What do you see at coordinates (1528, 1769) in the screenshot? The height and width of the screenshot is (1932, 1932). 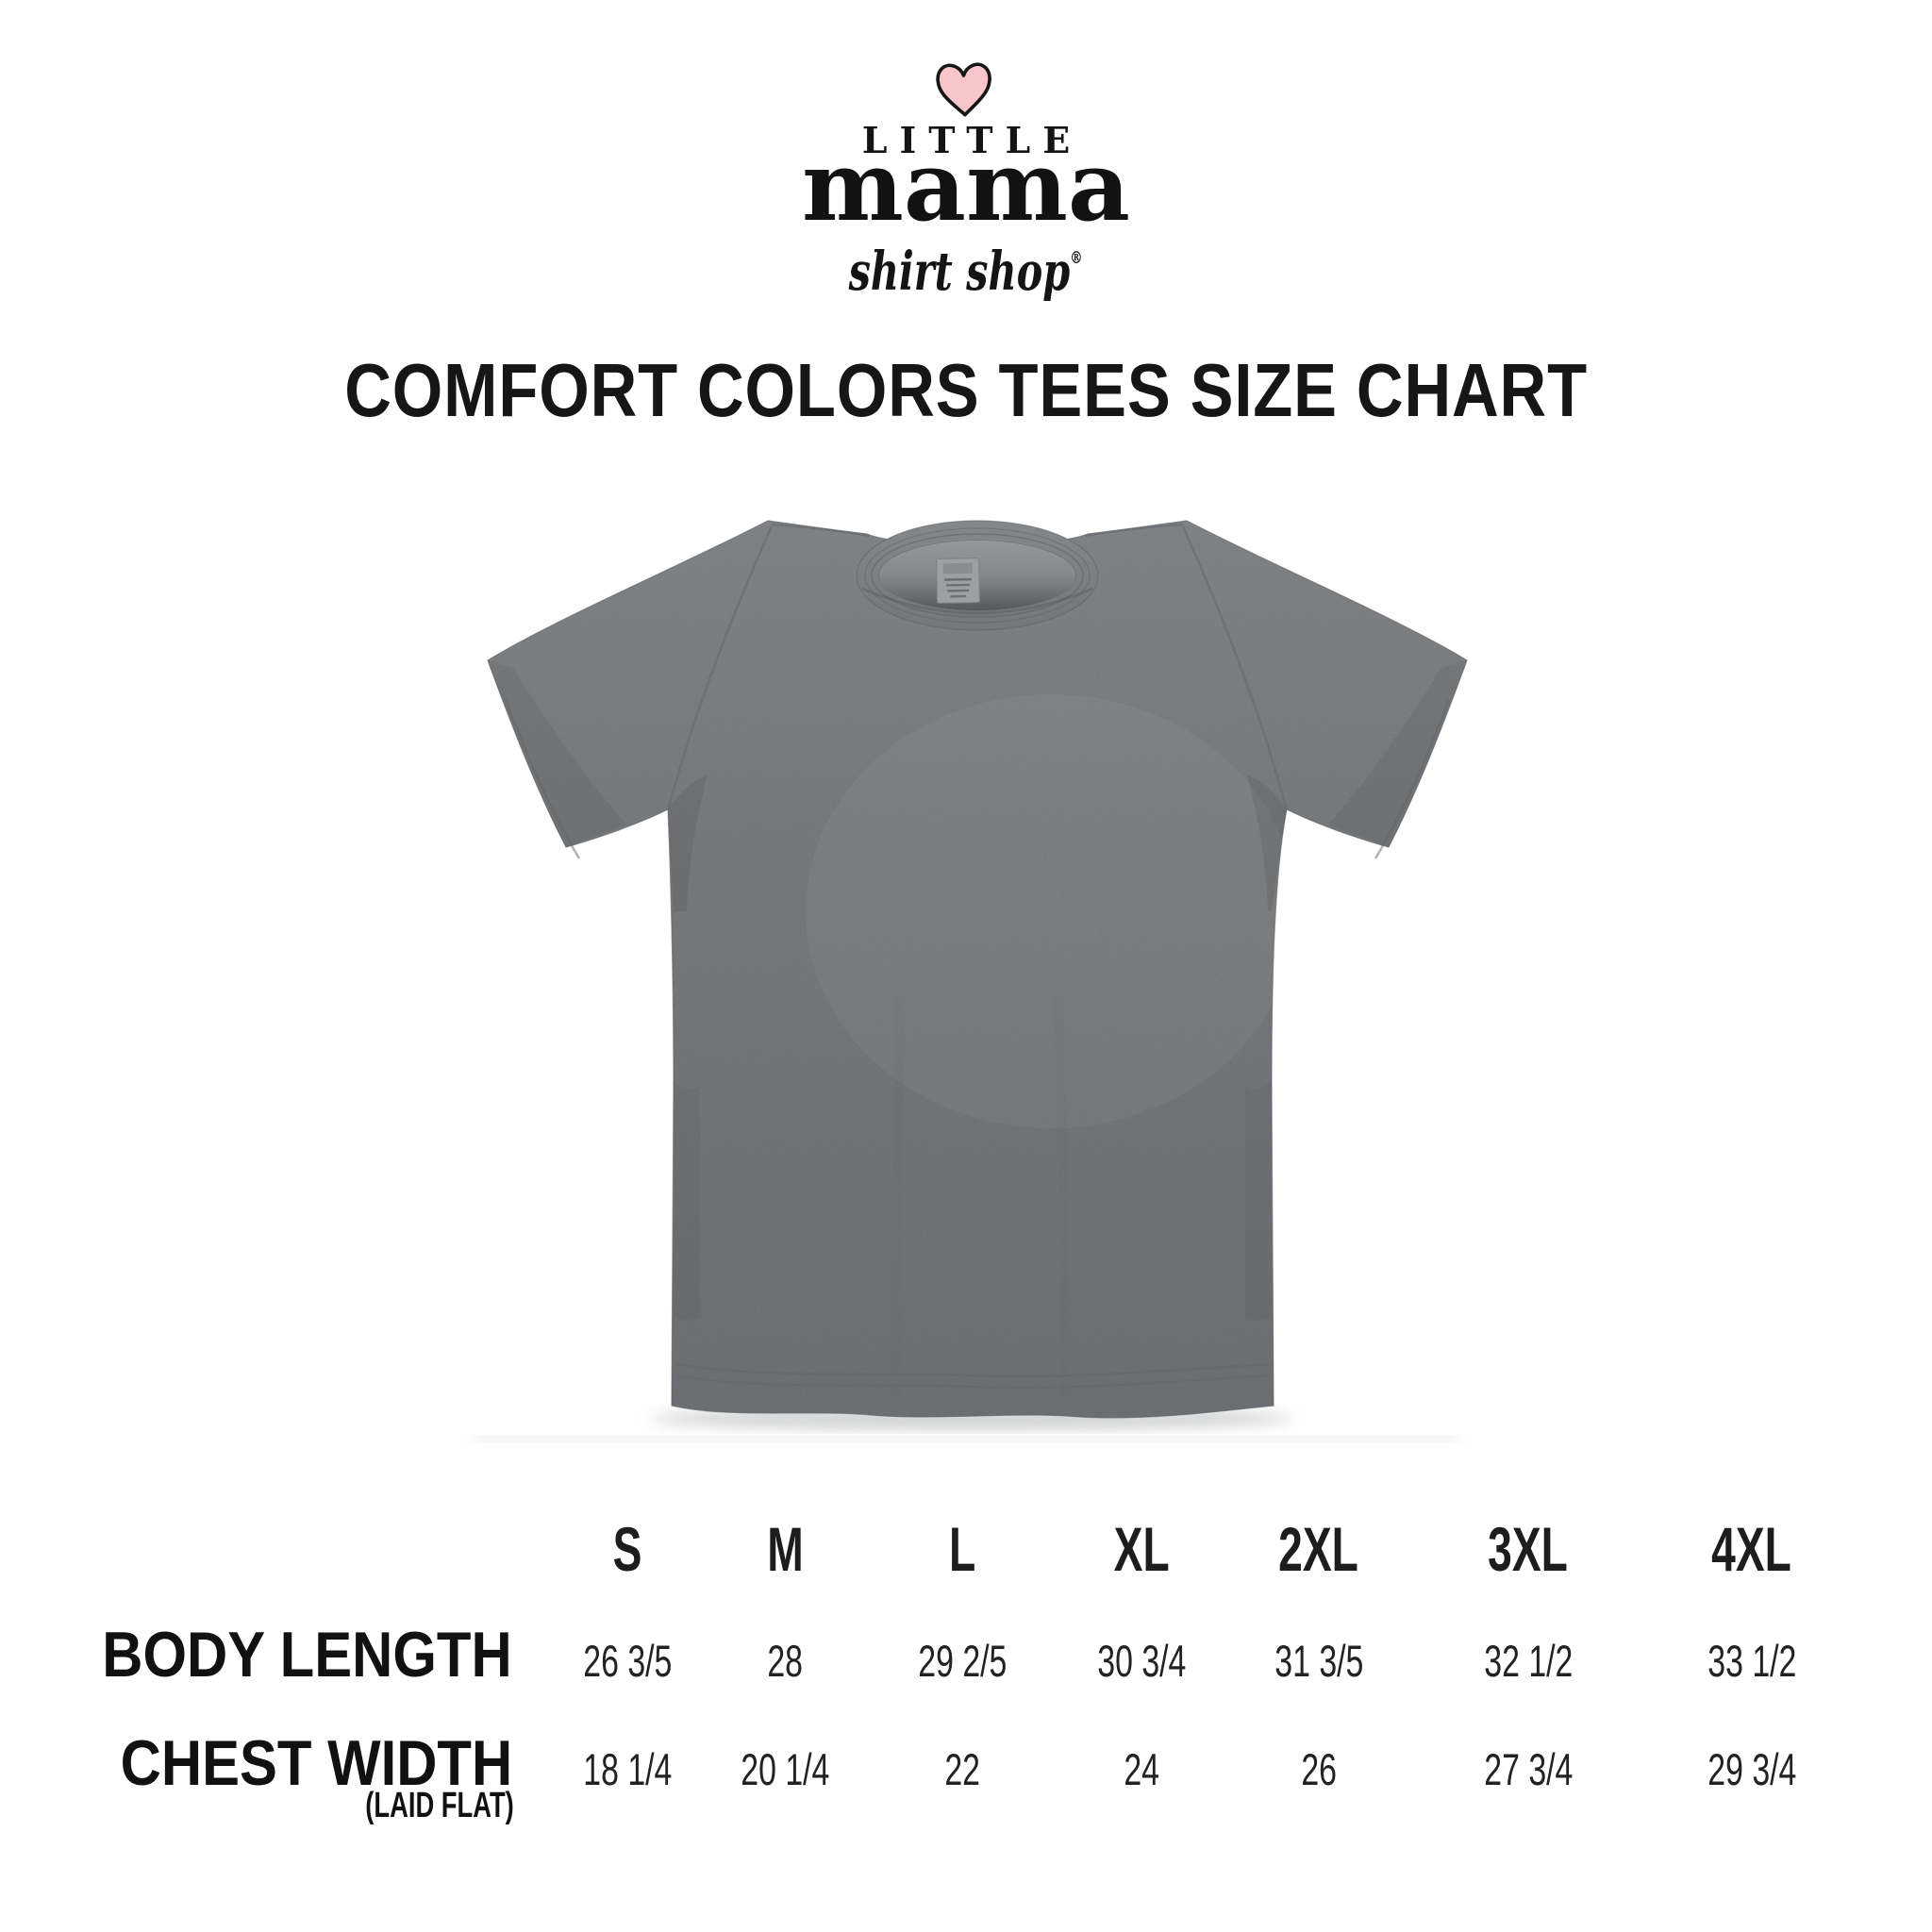 I see `chest-width-value-3xl: 27 3/4` at bounding box center [1528, 1769].